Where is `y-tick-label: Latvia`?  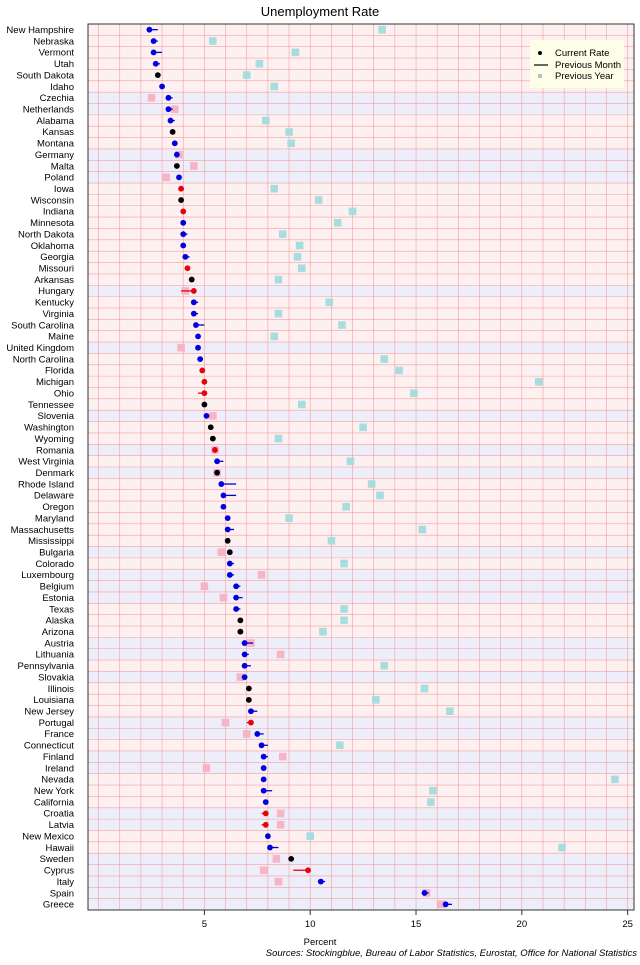 y-tick-label: Latvia is located at coordinates (62, 825).